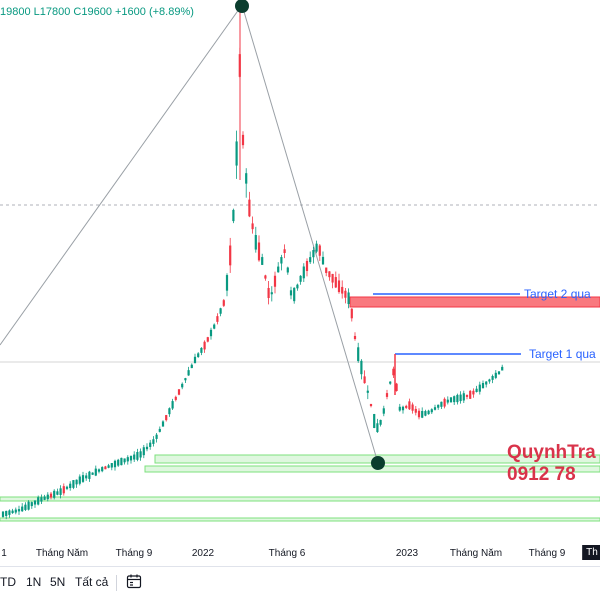 This screenshot has width=600, height=601. I want to click on range-all-button: Tất cả, so click(92, 582).